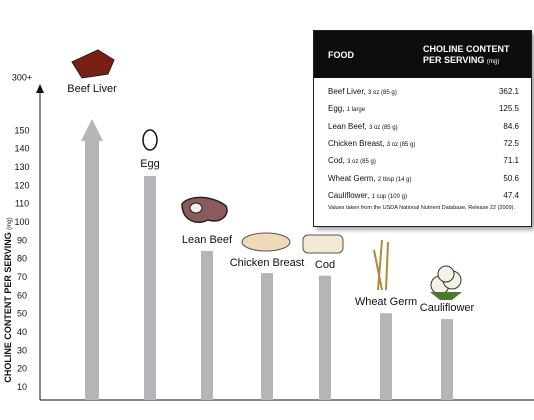 The width and height of the screenshot is (534, 420). I want to click on icon-cod, so click(323, 244).